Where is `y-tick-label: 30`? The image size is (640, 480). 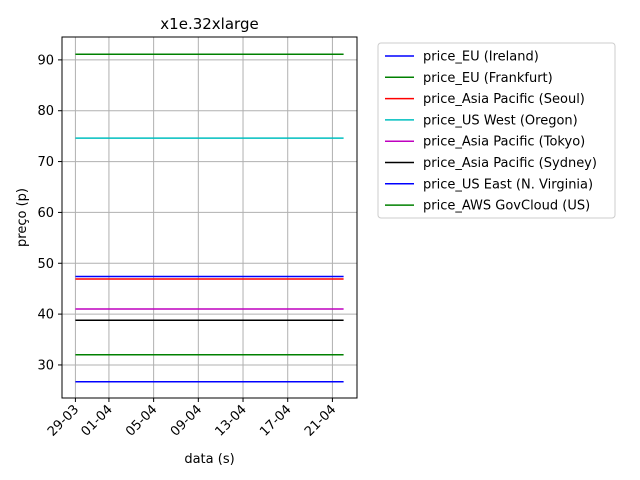 y-tick-label: 30 is located at coordinates (45, 365).